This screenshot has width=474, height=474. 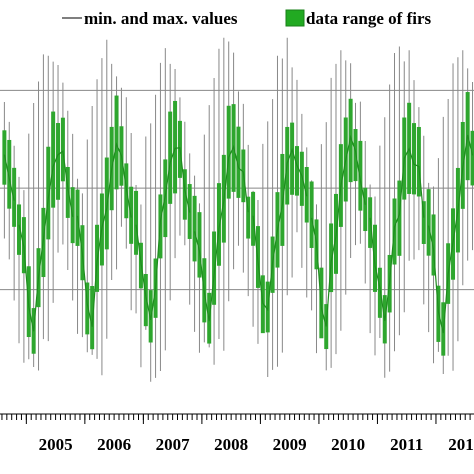 What do you see at coordinates (348, 444) in the screenshot?
I see `x-tick-label-2010: 2010` at bounding box center [348, 444].